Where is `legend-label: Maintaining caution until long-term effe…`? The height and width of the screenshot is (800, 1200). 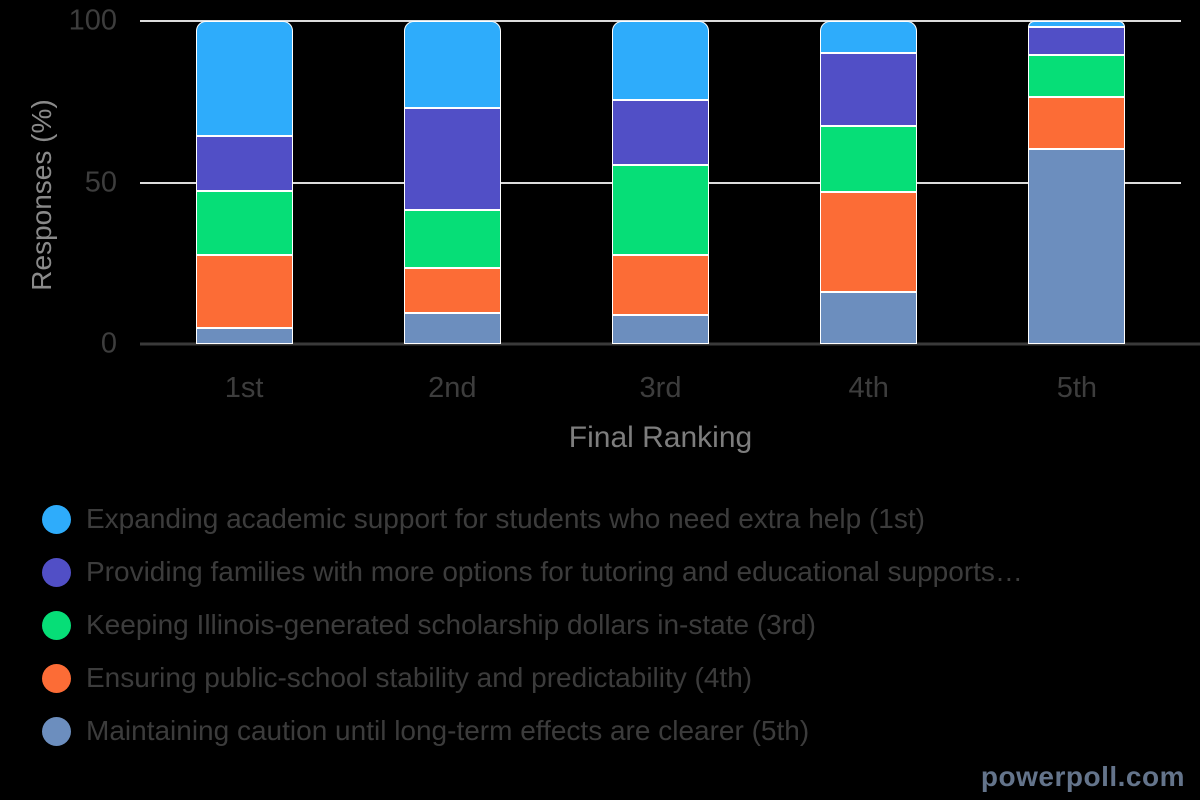 legend-label: Maintaining caution until long-term effe… is located at coordinates (448, 730).